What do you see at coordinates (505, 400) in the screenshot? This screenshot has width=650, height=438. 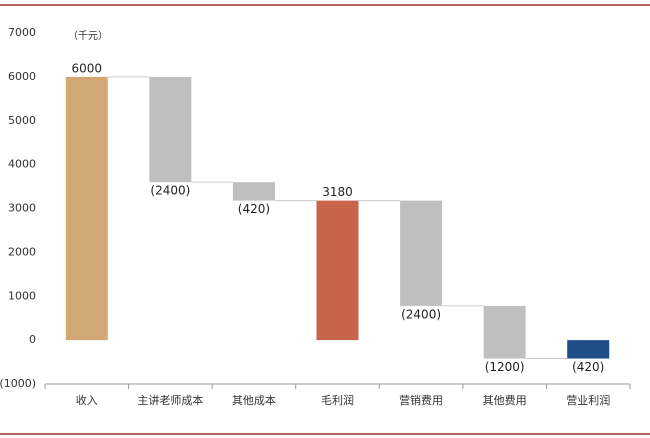 I see `x-tick-label: 其他费用` at bounding box center [505, 400].